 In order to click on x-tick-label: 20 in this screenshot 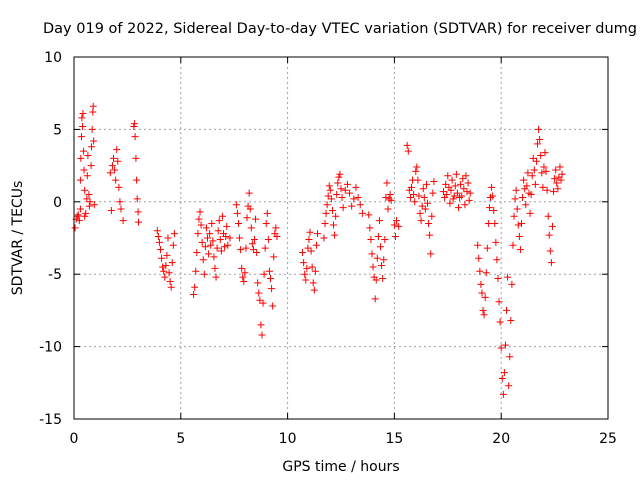, I will do `click(501, 439)`.